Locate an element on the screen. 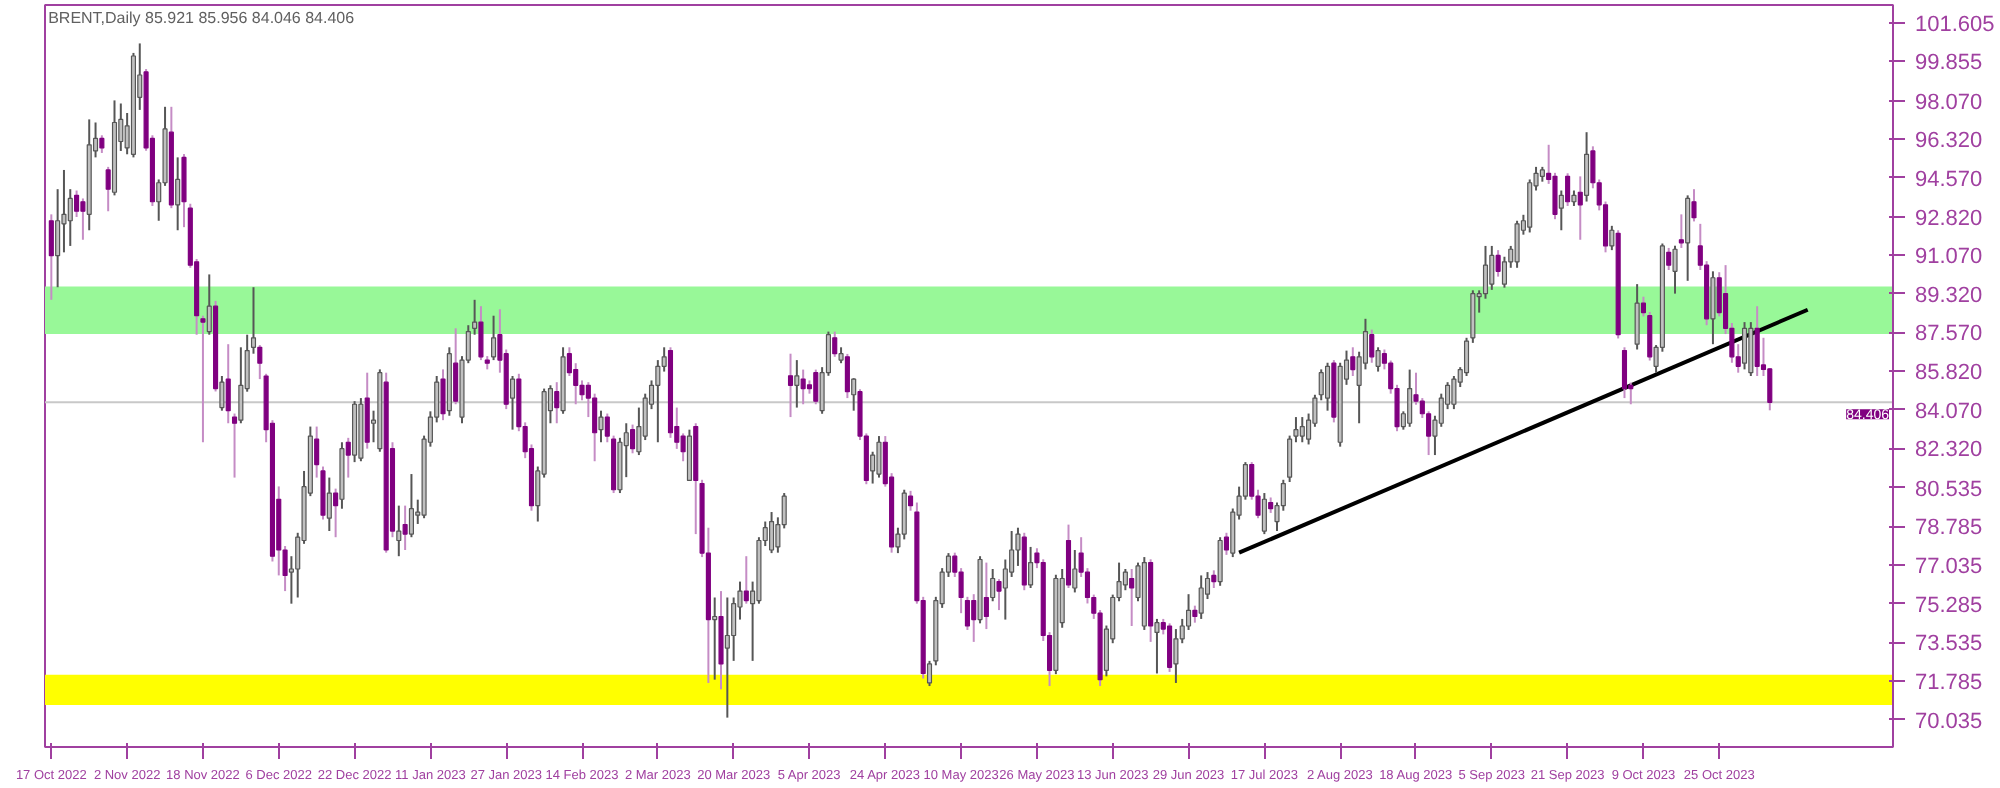 Image resolution: width=2000 pixels, height=788 pixels. y-tick-label: 82.320 is located at coordinates (1949, 450).